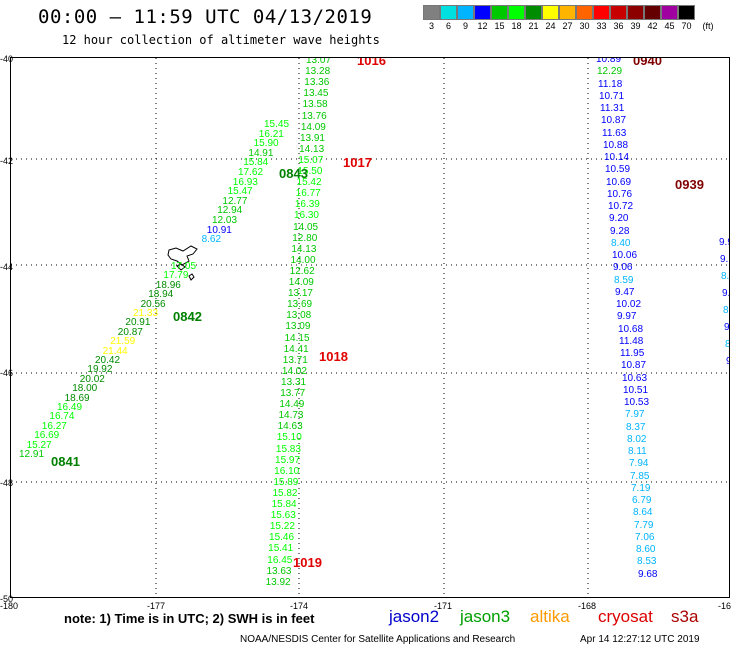 The width and height of the screenshot is (740, 650). I want to click on colorbar, so click(559, 12).